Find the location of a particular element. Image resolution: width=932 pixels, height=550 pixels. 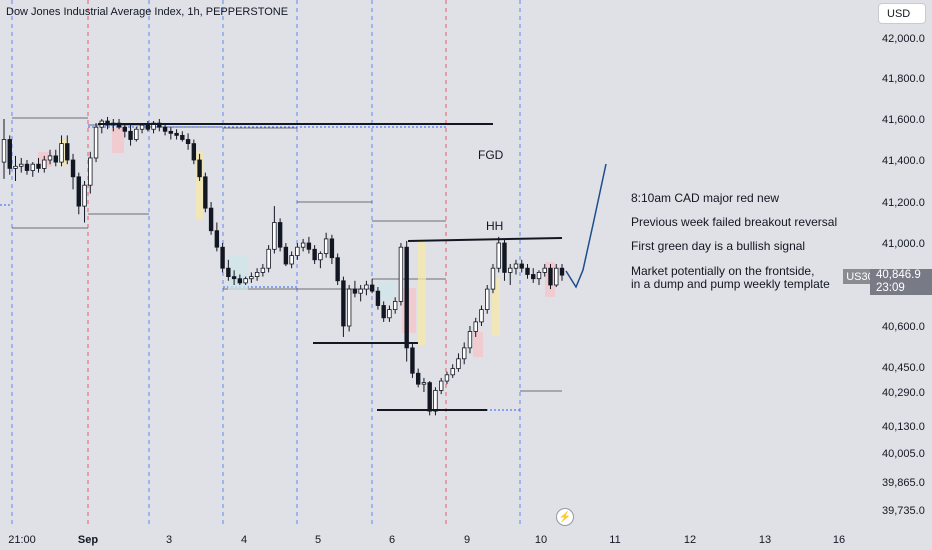

price-tick-label: 41,800.0 is located at coordinates (903, 79).